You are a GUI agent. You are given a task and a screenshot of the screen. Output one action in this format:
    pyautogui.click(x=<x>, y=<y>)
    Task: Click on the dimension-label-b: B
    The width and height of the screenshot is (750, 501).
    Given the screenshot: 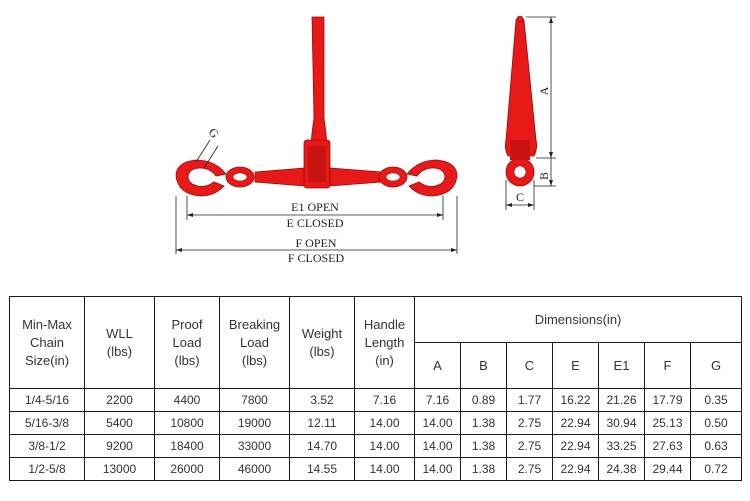 What is the action you would take?
    pyautogui.click(x=544, y=176)
    